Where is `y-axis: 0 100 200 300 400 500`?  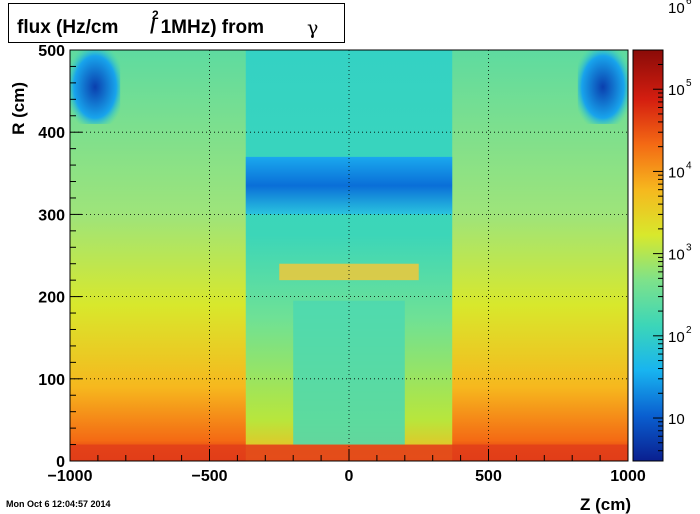
y-axis: 0 100 200 300 400 500 is located at coordinates (60, 257).